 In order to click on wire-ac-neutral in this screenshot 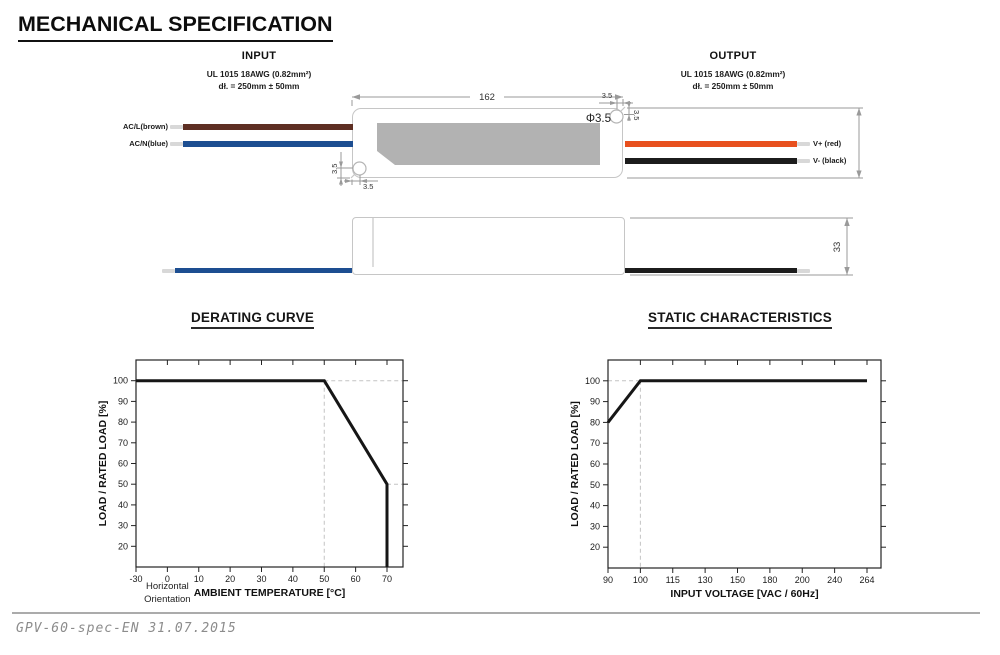, I will do `click(268, 144)`.